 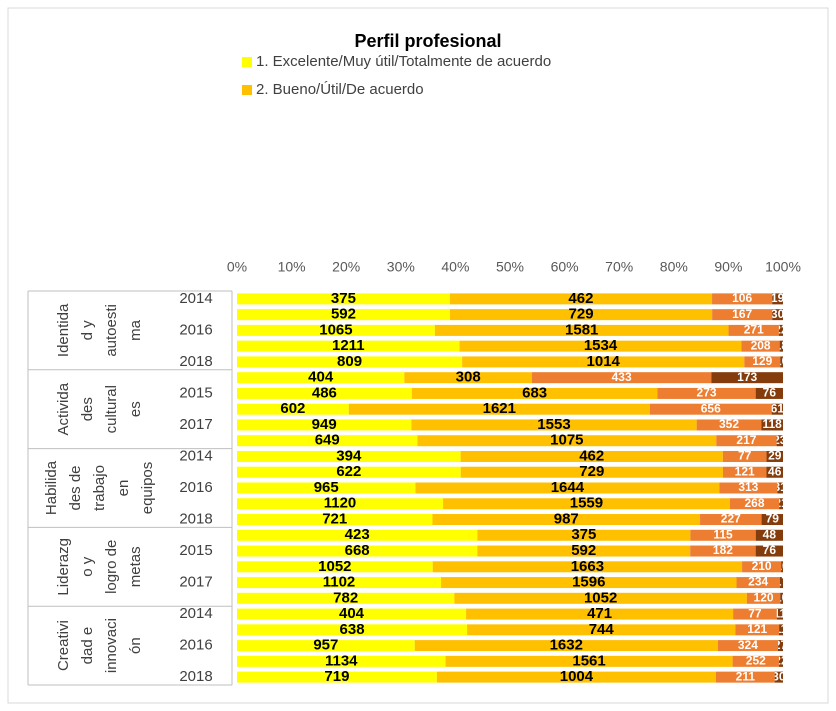 What do you see at coordinates (770, 534) in the screenshot?
I see `data-label: 48` at bounding box center [770, 534].